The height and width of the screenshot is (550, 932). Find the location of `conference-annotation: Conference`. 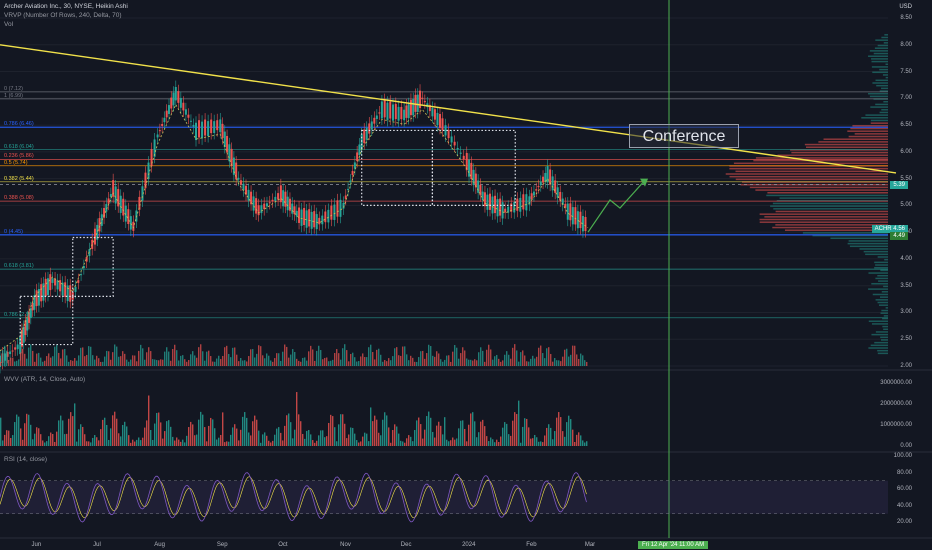

conference-annotation: Conference is located at coordinates (684, 136).